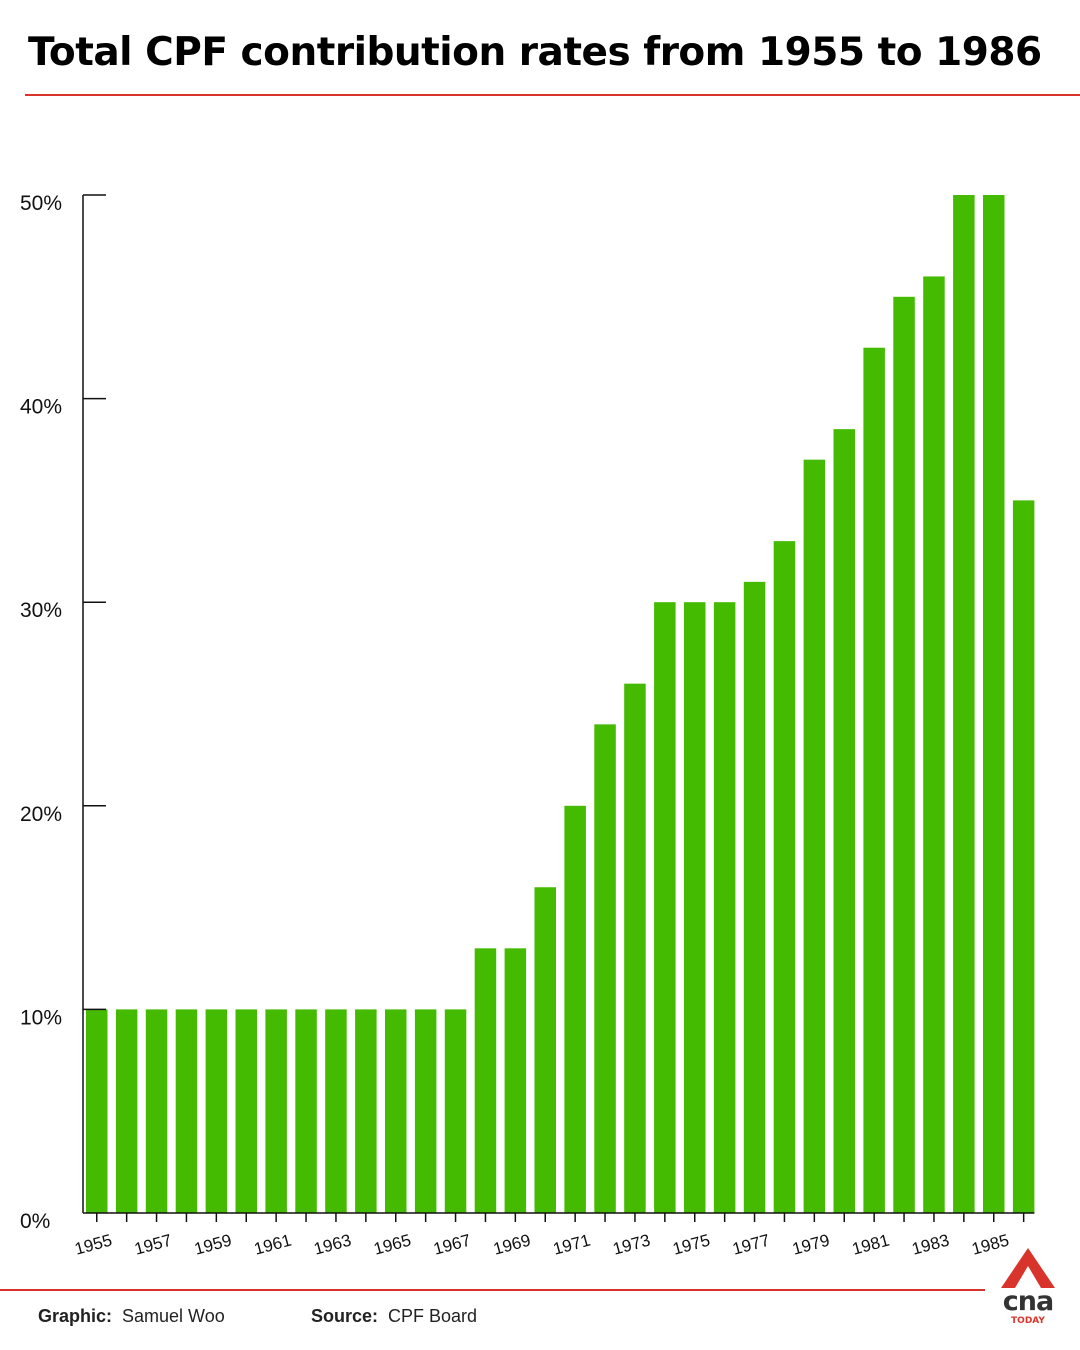  What do you see at coordinates (366, 1111) in the screenshot?
I see `bar-1964` at bounding box center [366, 1111].